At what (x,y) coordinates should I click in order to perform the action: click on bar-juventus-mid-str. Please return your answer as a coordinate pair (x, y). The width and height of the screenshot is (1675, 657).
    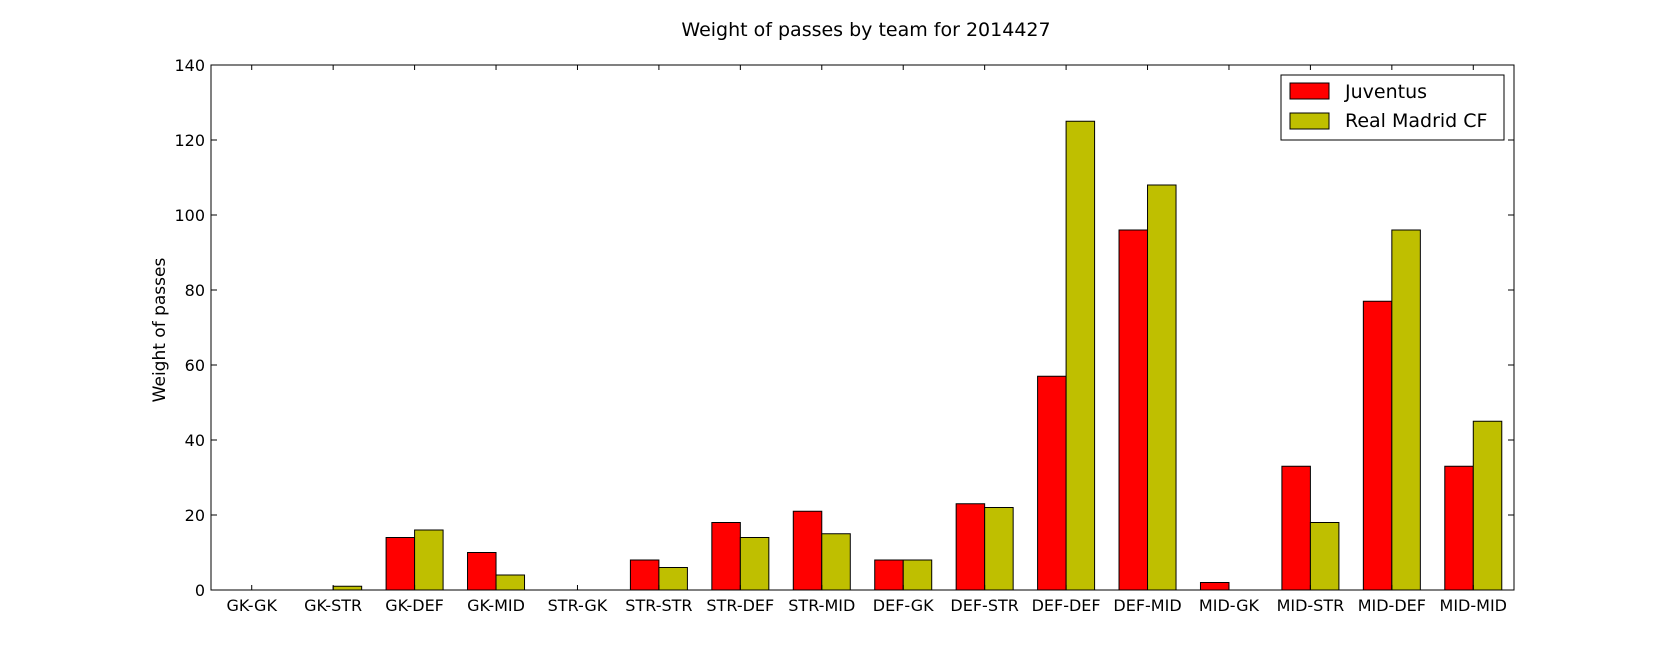
    Looking at the image, I should click on (1296, 528).